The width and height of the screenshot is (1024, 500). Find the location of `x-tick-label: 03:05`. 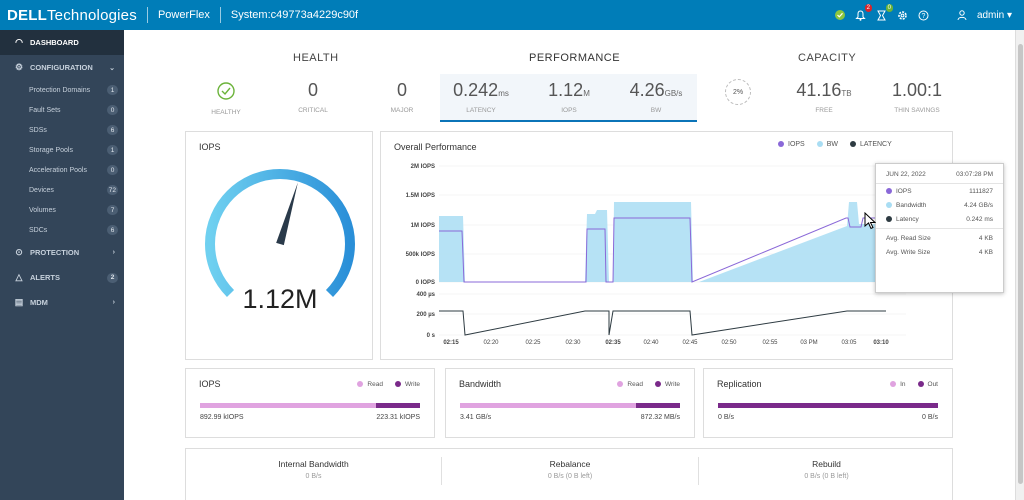

x-tick-label: 03:05 is located at coordinates (849, 343).